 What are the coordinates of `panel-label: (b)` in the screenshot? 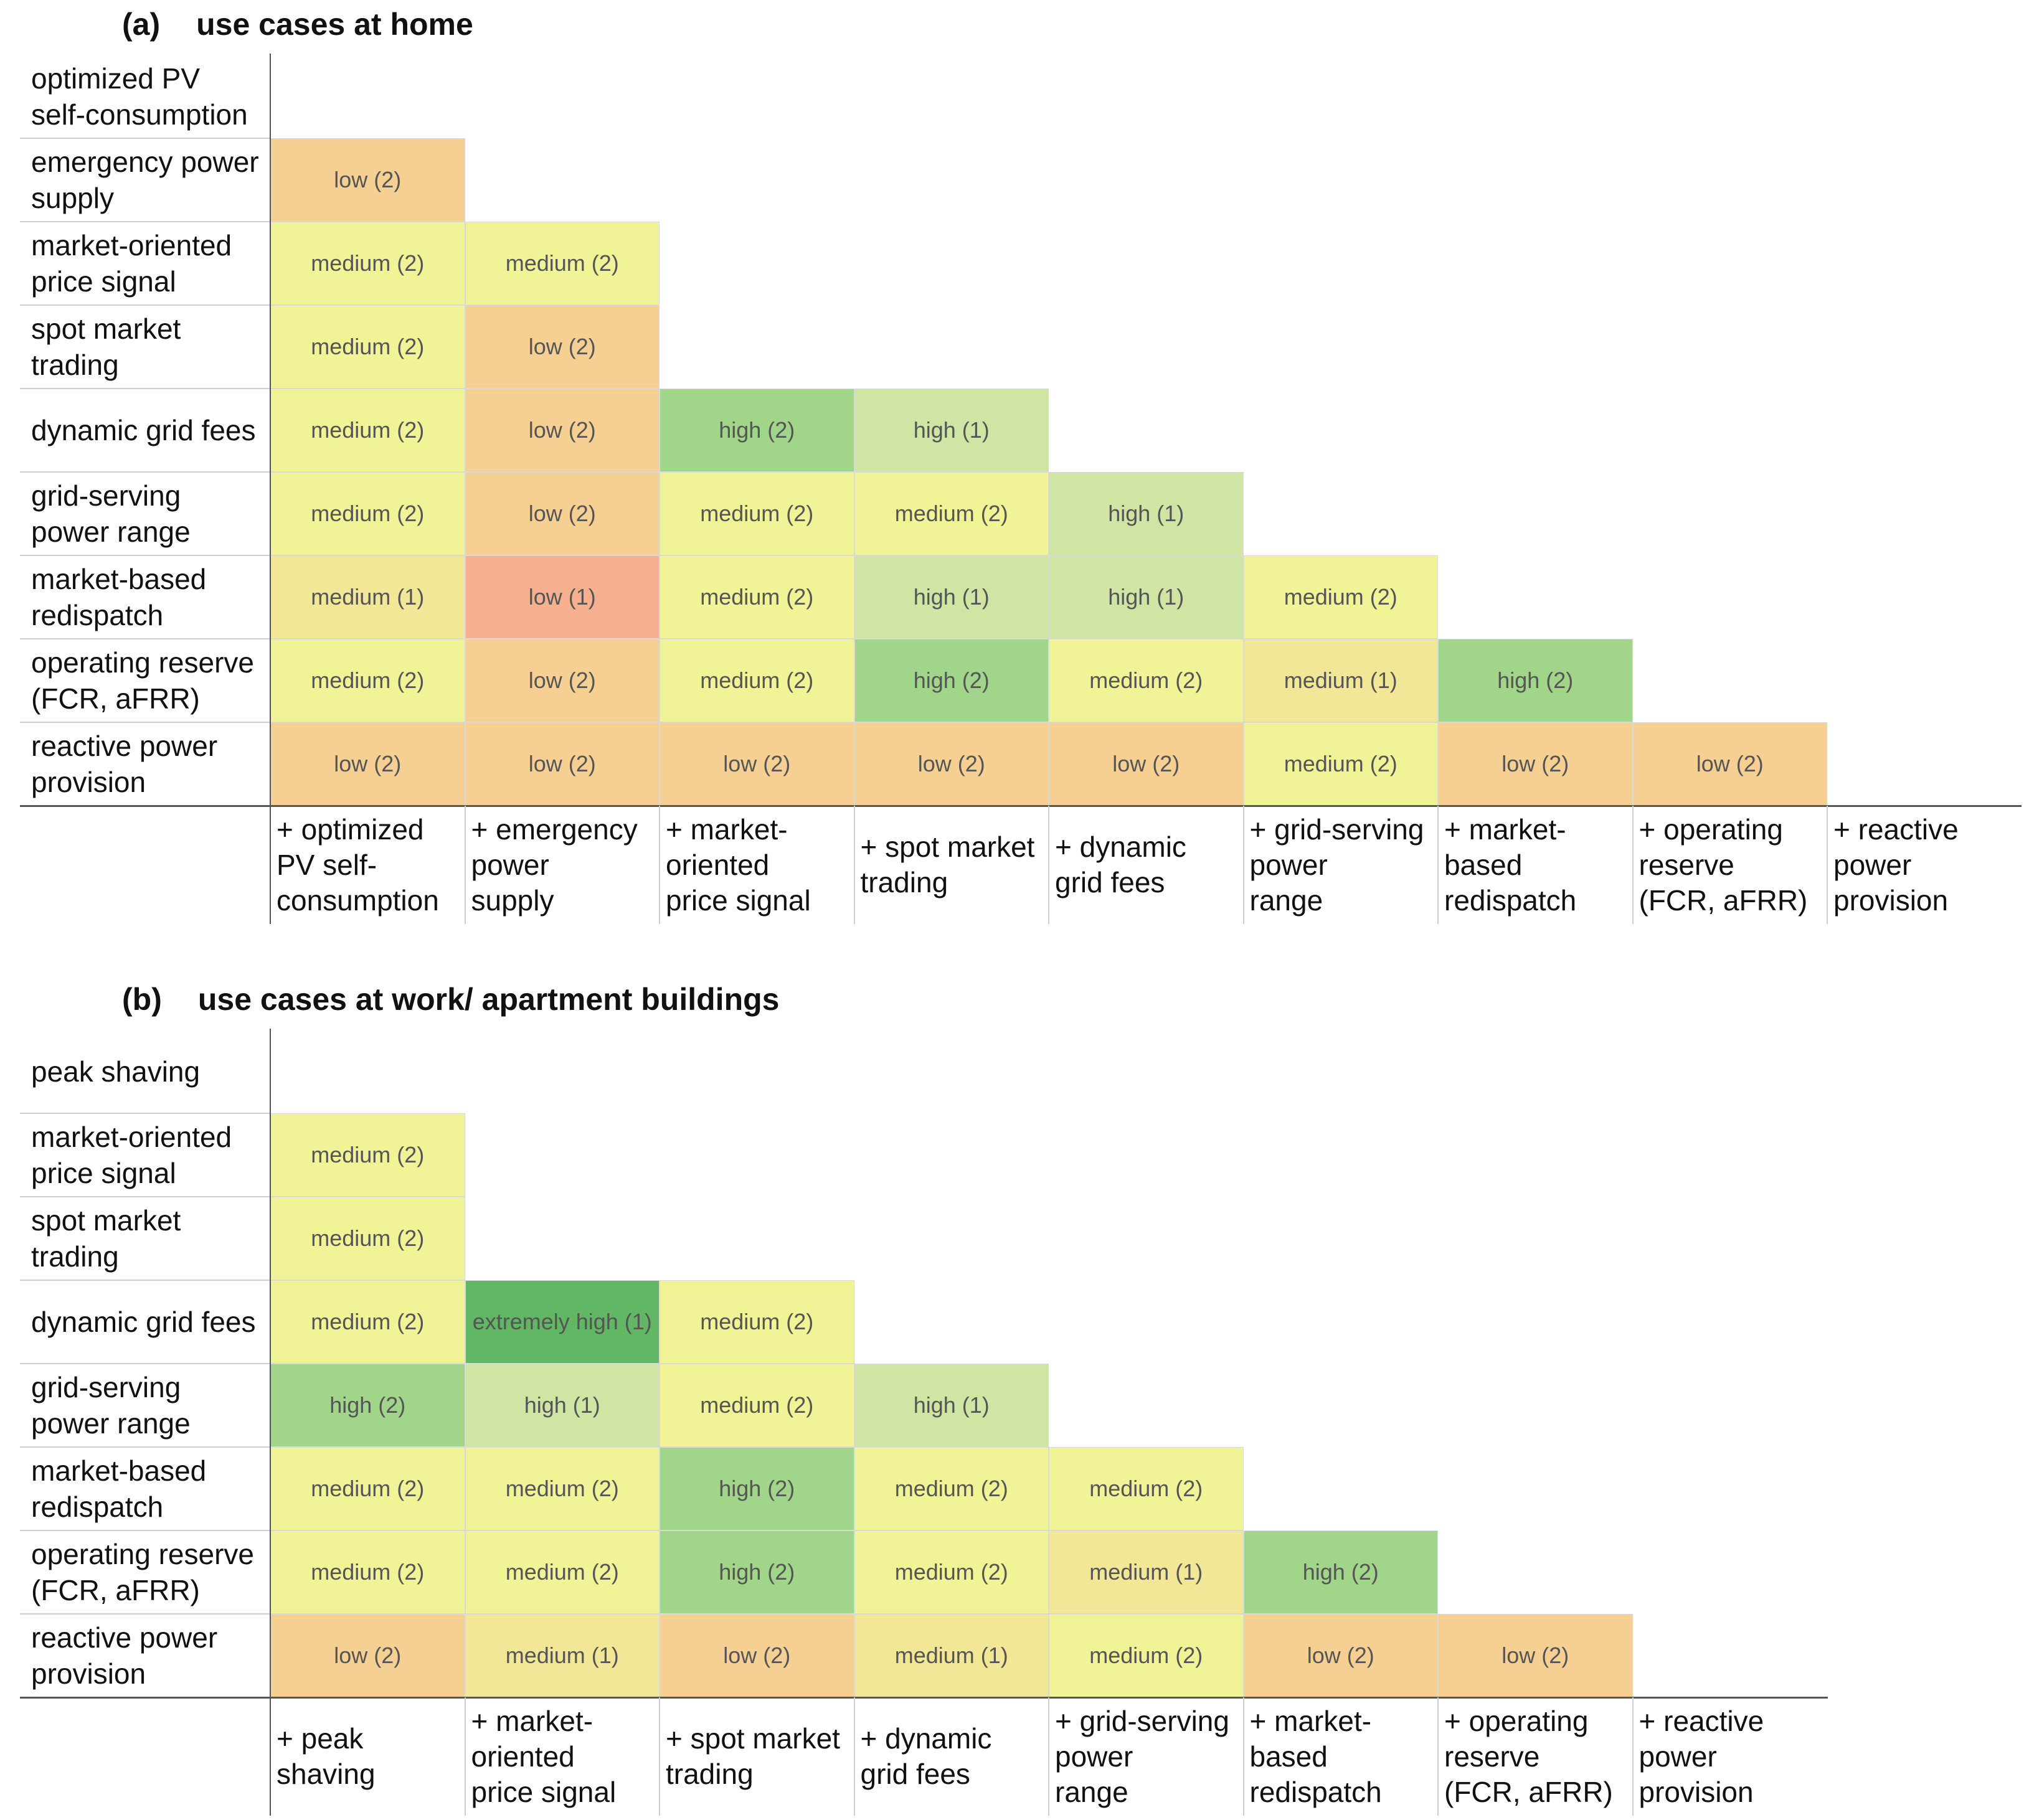 It's located at (142, 999).